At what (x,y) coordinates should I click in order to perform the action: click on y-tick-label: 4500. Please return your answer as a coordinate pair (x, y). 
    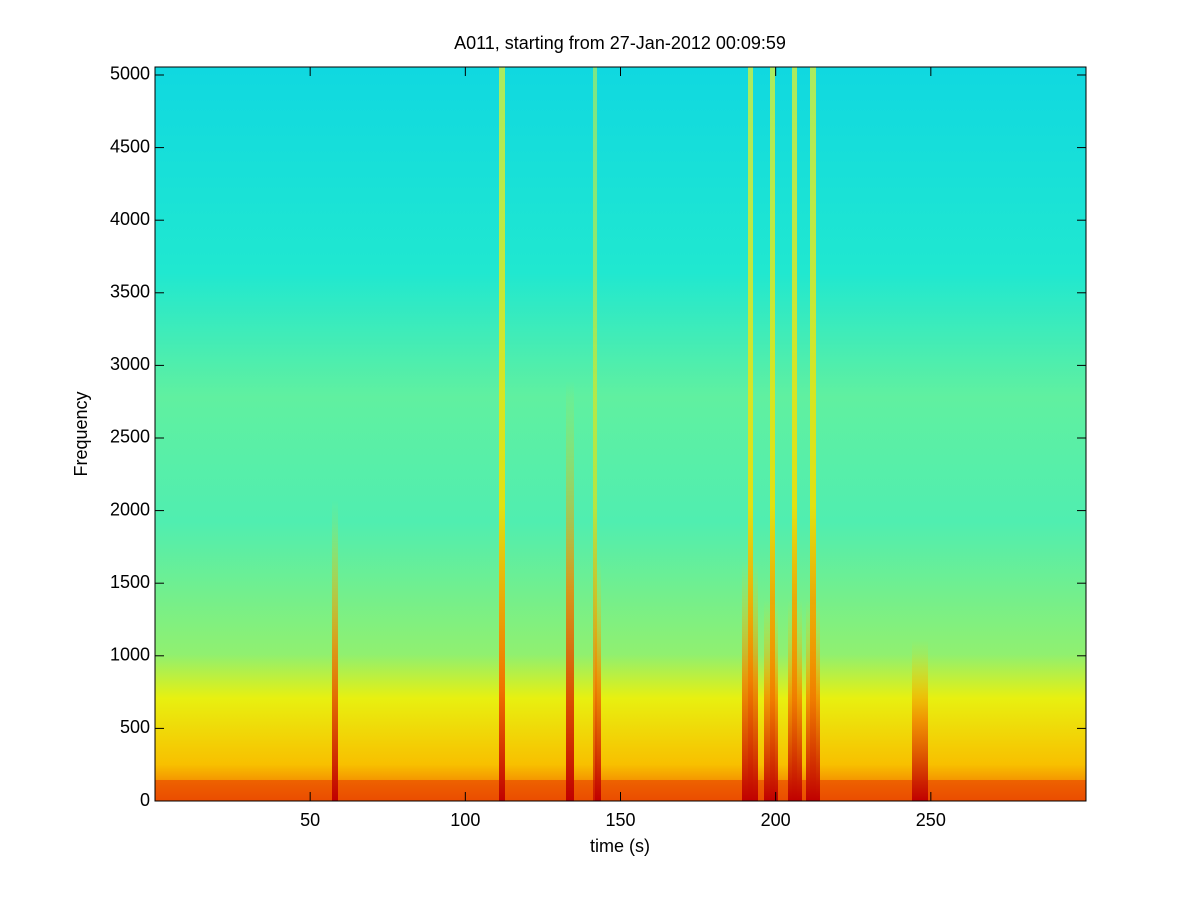
    Looking at the image, I should click on (130, 146).